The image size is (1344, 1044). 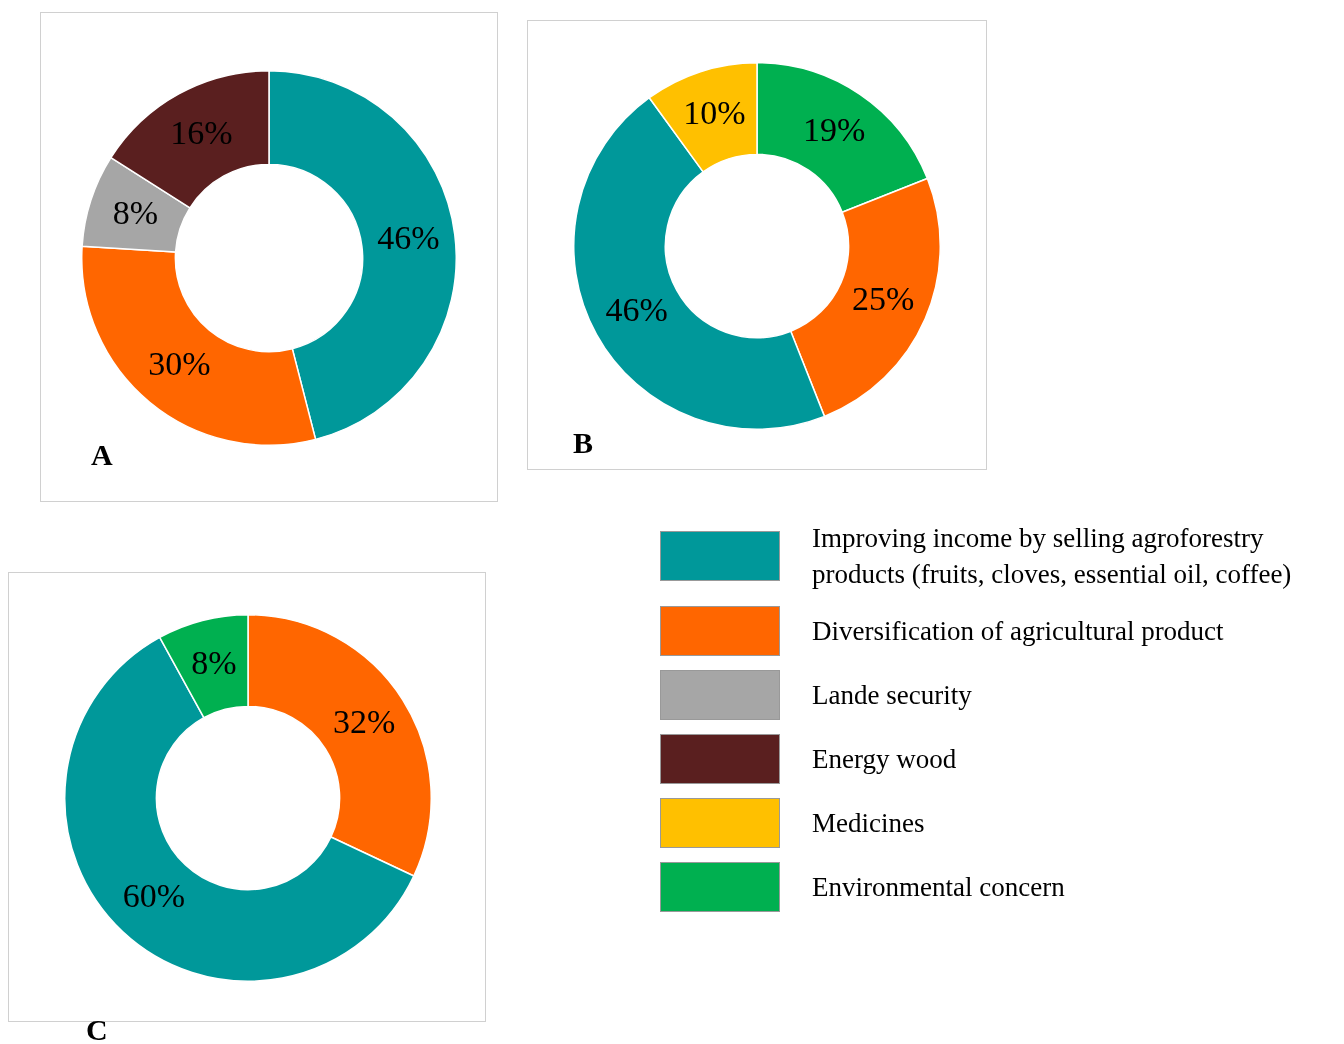 What do you see at coordinates (714, 113) in the screenshot?
I see `data-label: 10%` at bounding box center [714, 113].